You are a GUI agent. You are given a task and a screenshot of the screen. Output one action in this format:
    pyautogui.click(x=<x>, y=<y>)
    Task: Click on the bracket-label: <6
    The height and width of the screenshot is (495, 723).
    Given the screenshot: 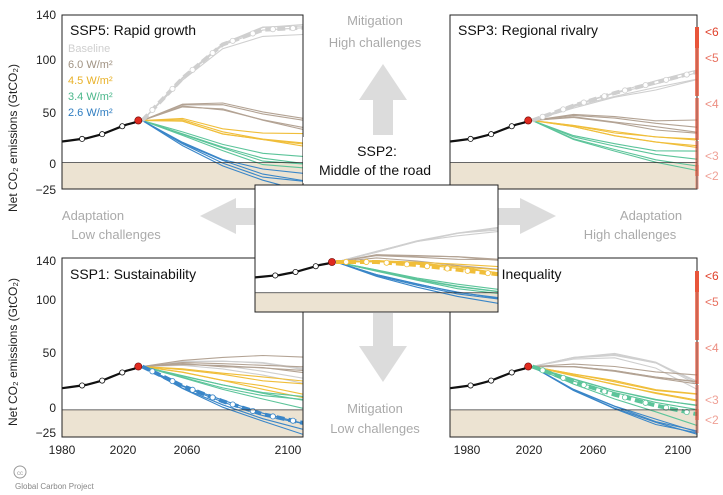 What is the action you would take?
    pyautogui.click(x=712, y=32)
    